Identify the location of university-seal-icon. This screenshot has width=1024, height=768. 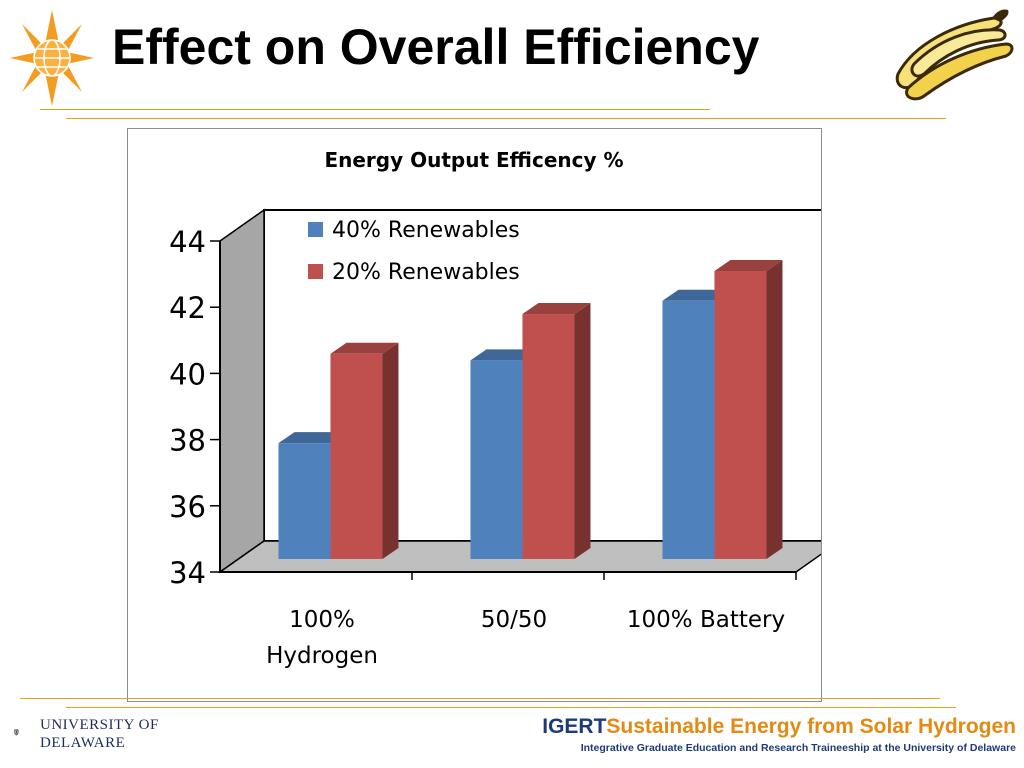
(16, 732).